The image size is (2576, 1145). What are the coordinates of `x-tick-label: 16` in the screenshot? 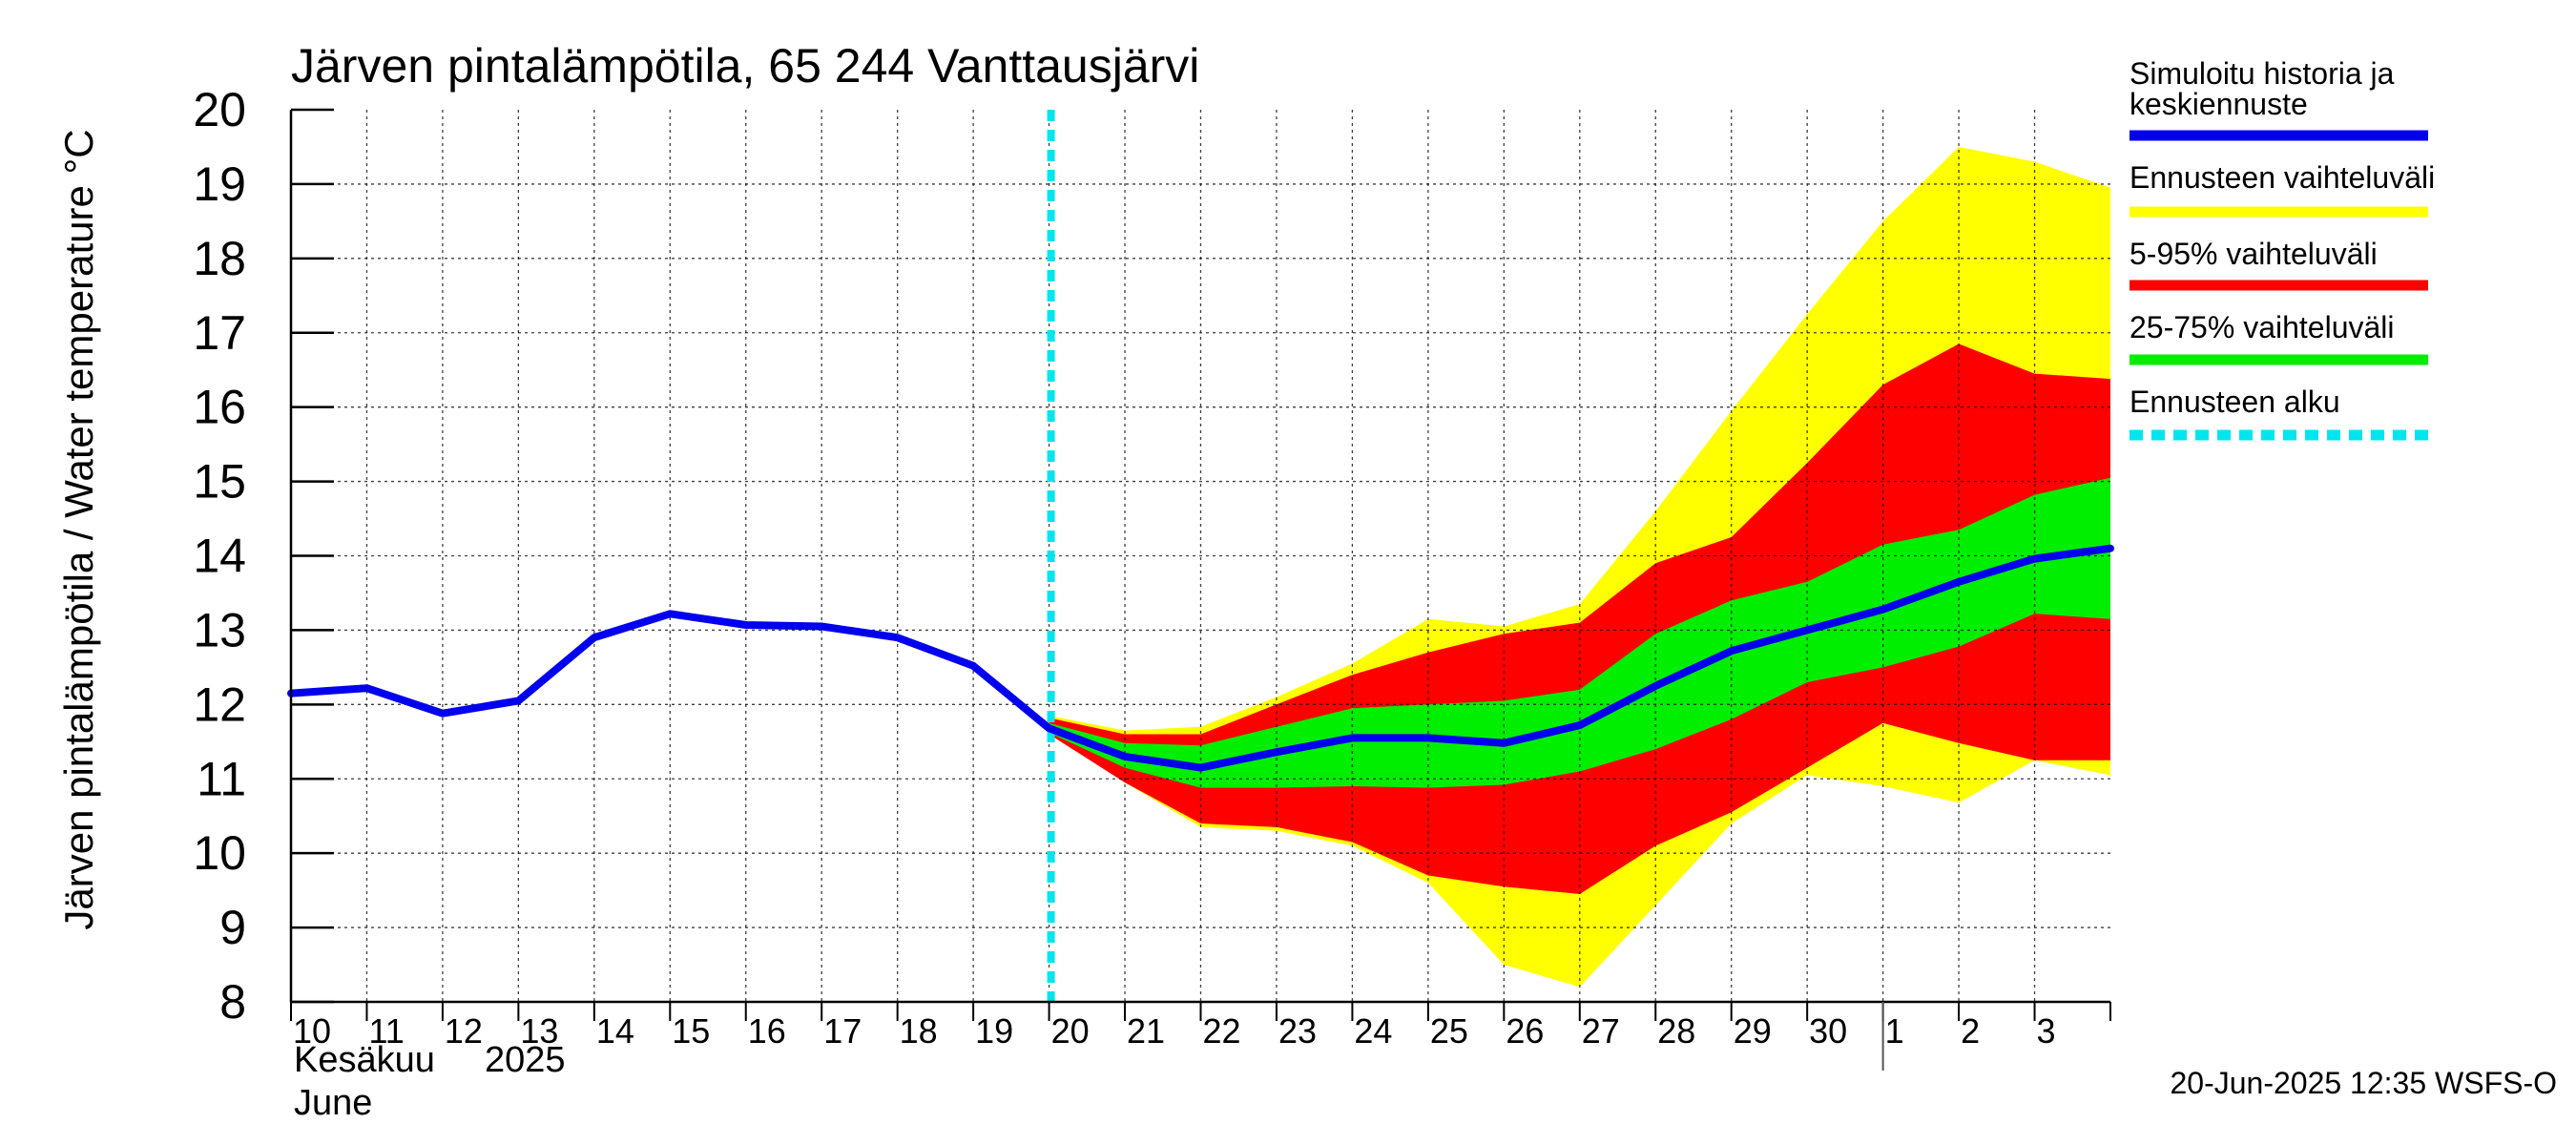 It's located at (767, 1031).